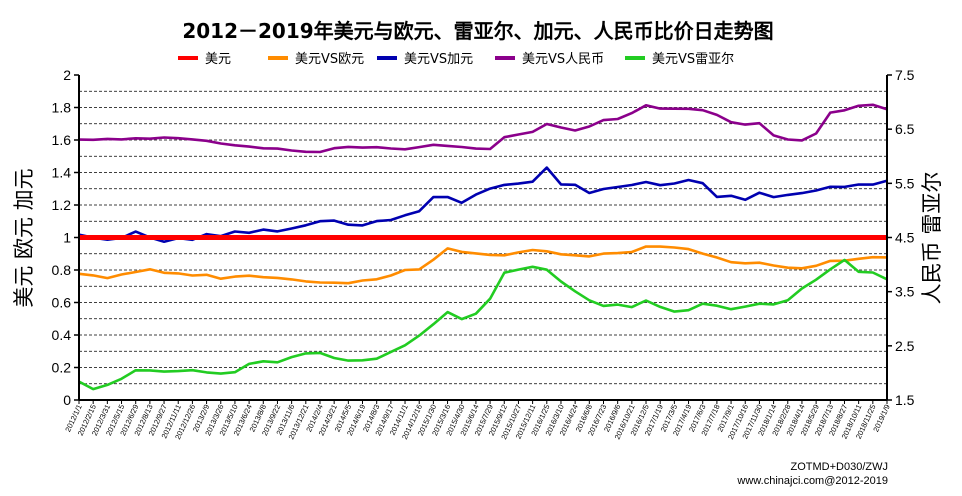  Describe the element at coordinates (693, 59) in the screenshot. I see `legend-label: 美元VS雷亚尔` at that location.